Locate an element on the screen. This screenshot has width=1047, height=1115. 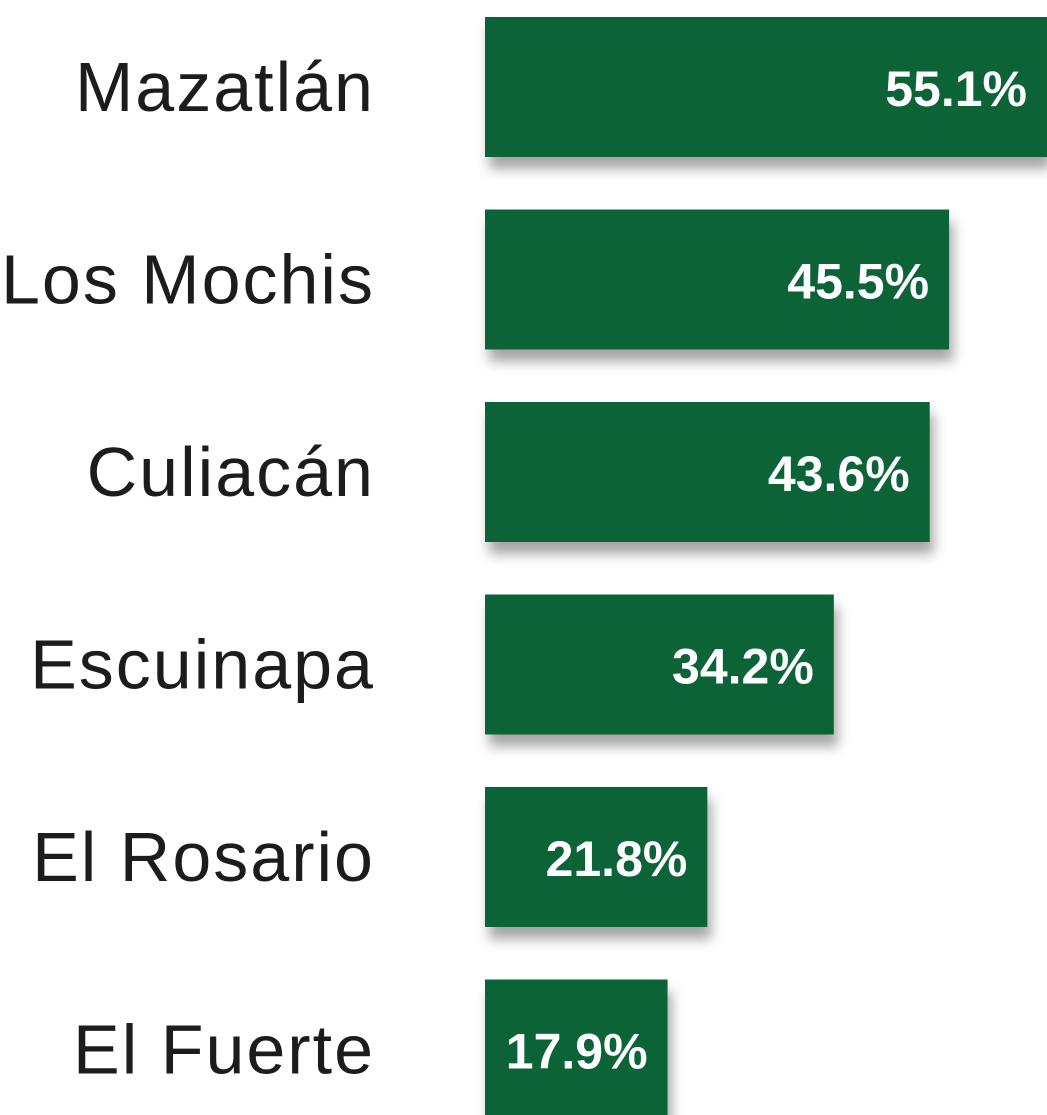
category-label: El Fuerte is located at coordinates (224, 1050).